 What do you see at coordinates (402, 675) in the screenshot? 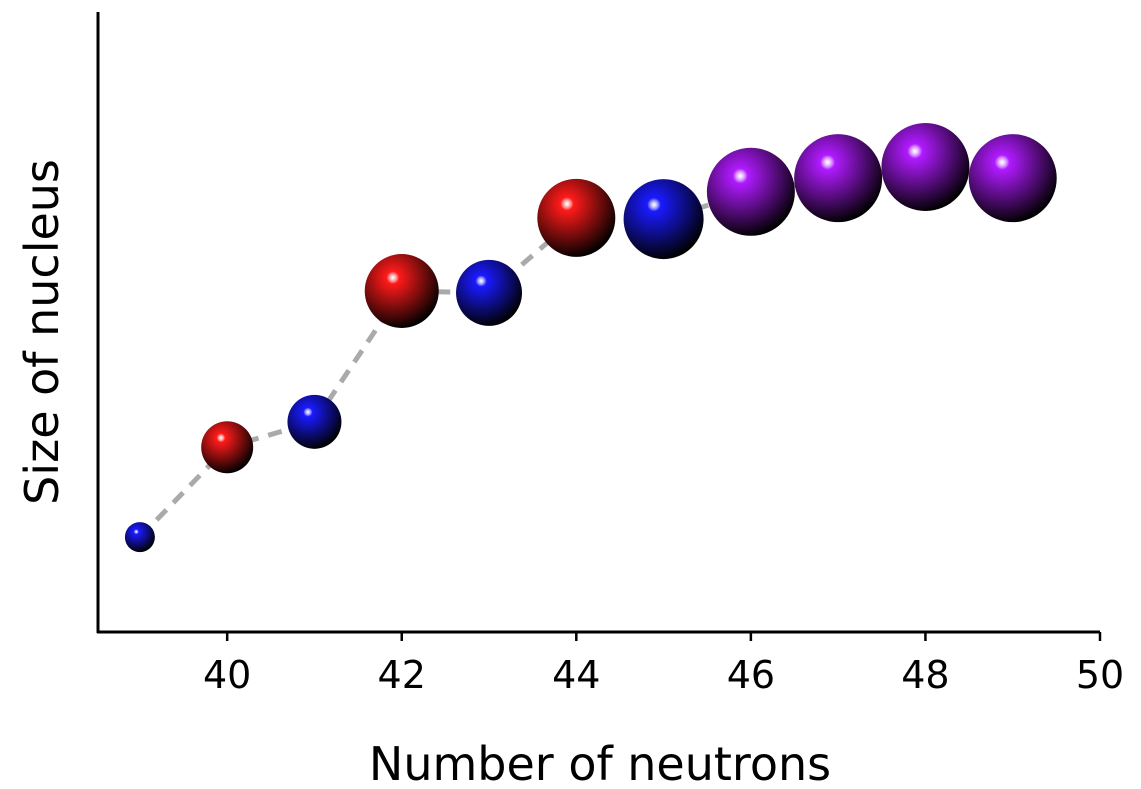
I see `x-tick-label: 42` at bounding box center [402, 675].